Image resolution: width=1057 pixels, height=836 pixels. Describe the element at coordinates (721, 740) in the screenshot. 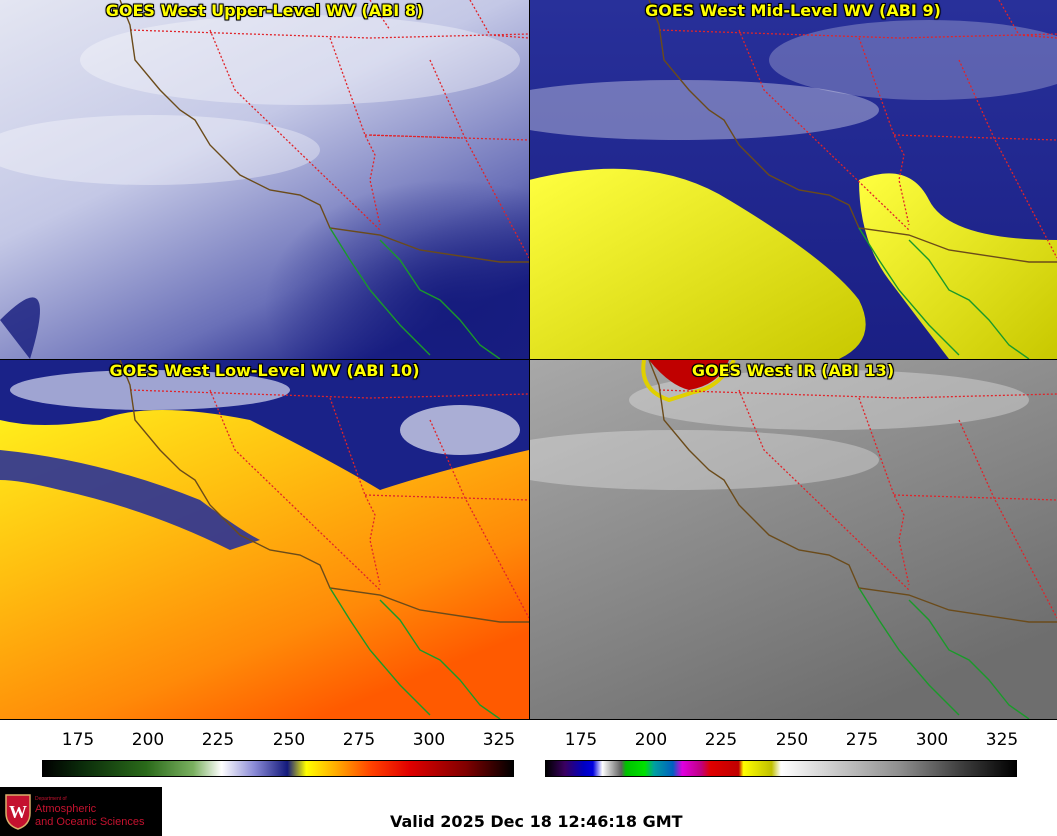

I see `ir-tick-label: 225` at that location.